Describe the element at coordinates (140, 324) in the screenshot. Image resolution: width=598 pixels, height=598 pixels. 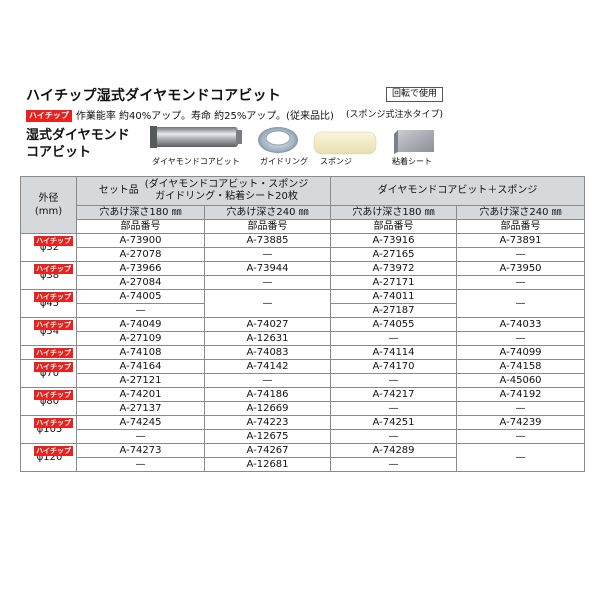
I see `part-number-cell: A-74049` at that location.